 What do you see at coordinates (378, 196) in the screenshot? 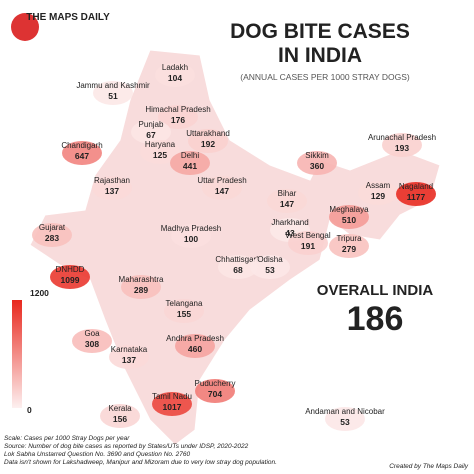
I see `region-value: 129` at bounding box center [378, 196].